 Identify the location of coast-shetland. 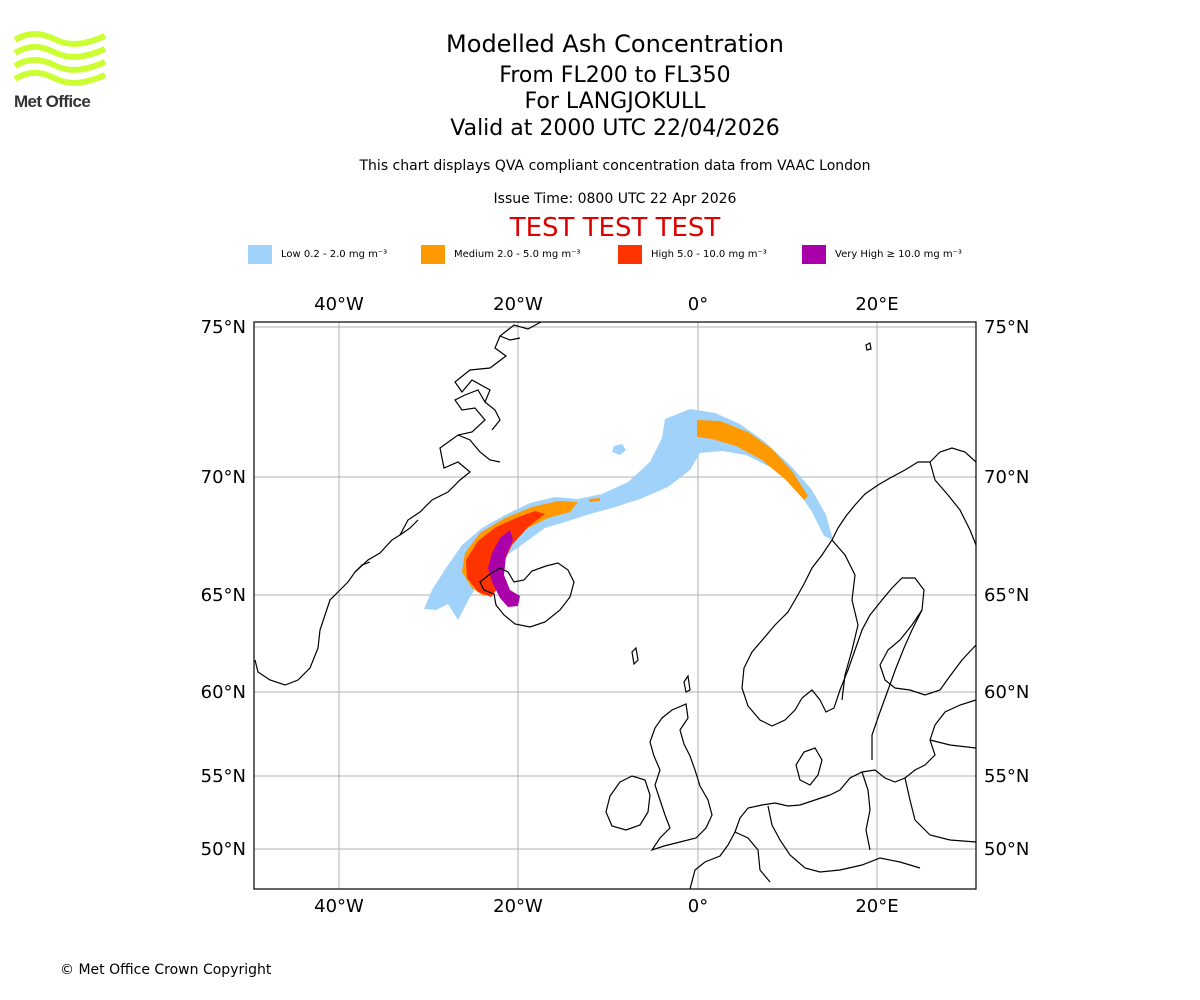
(687, 683).